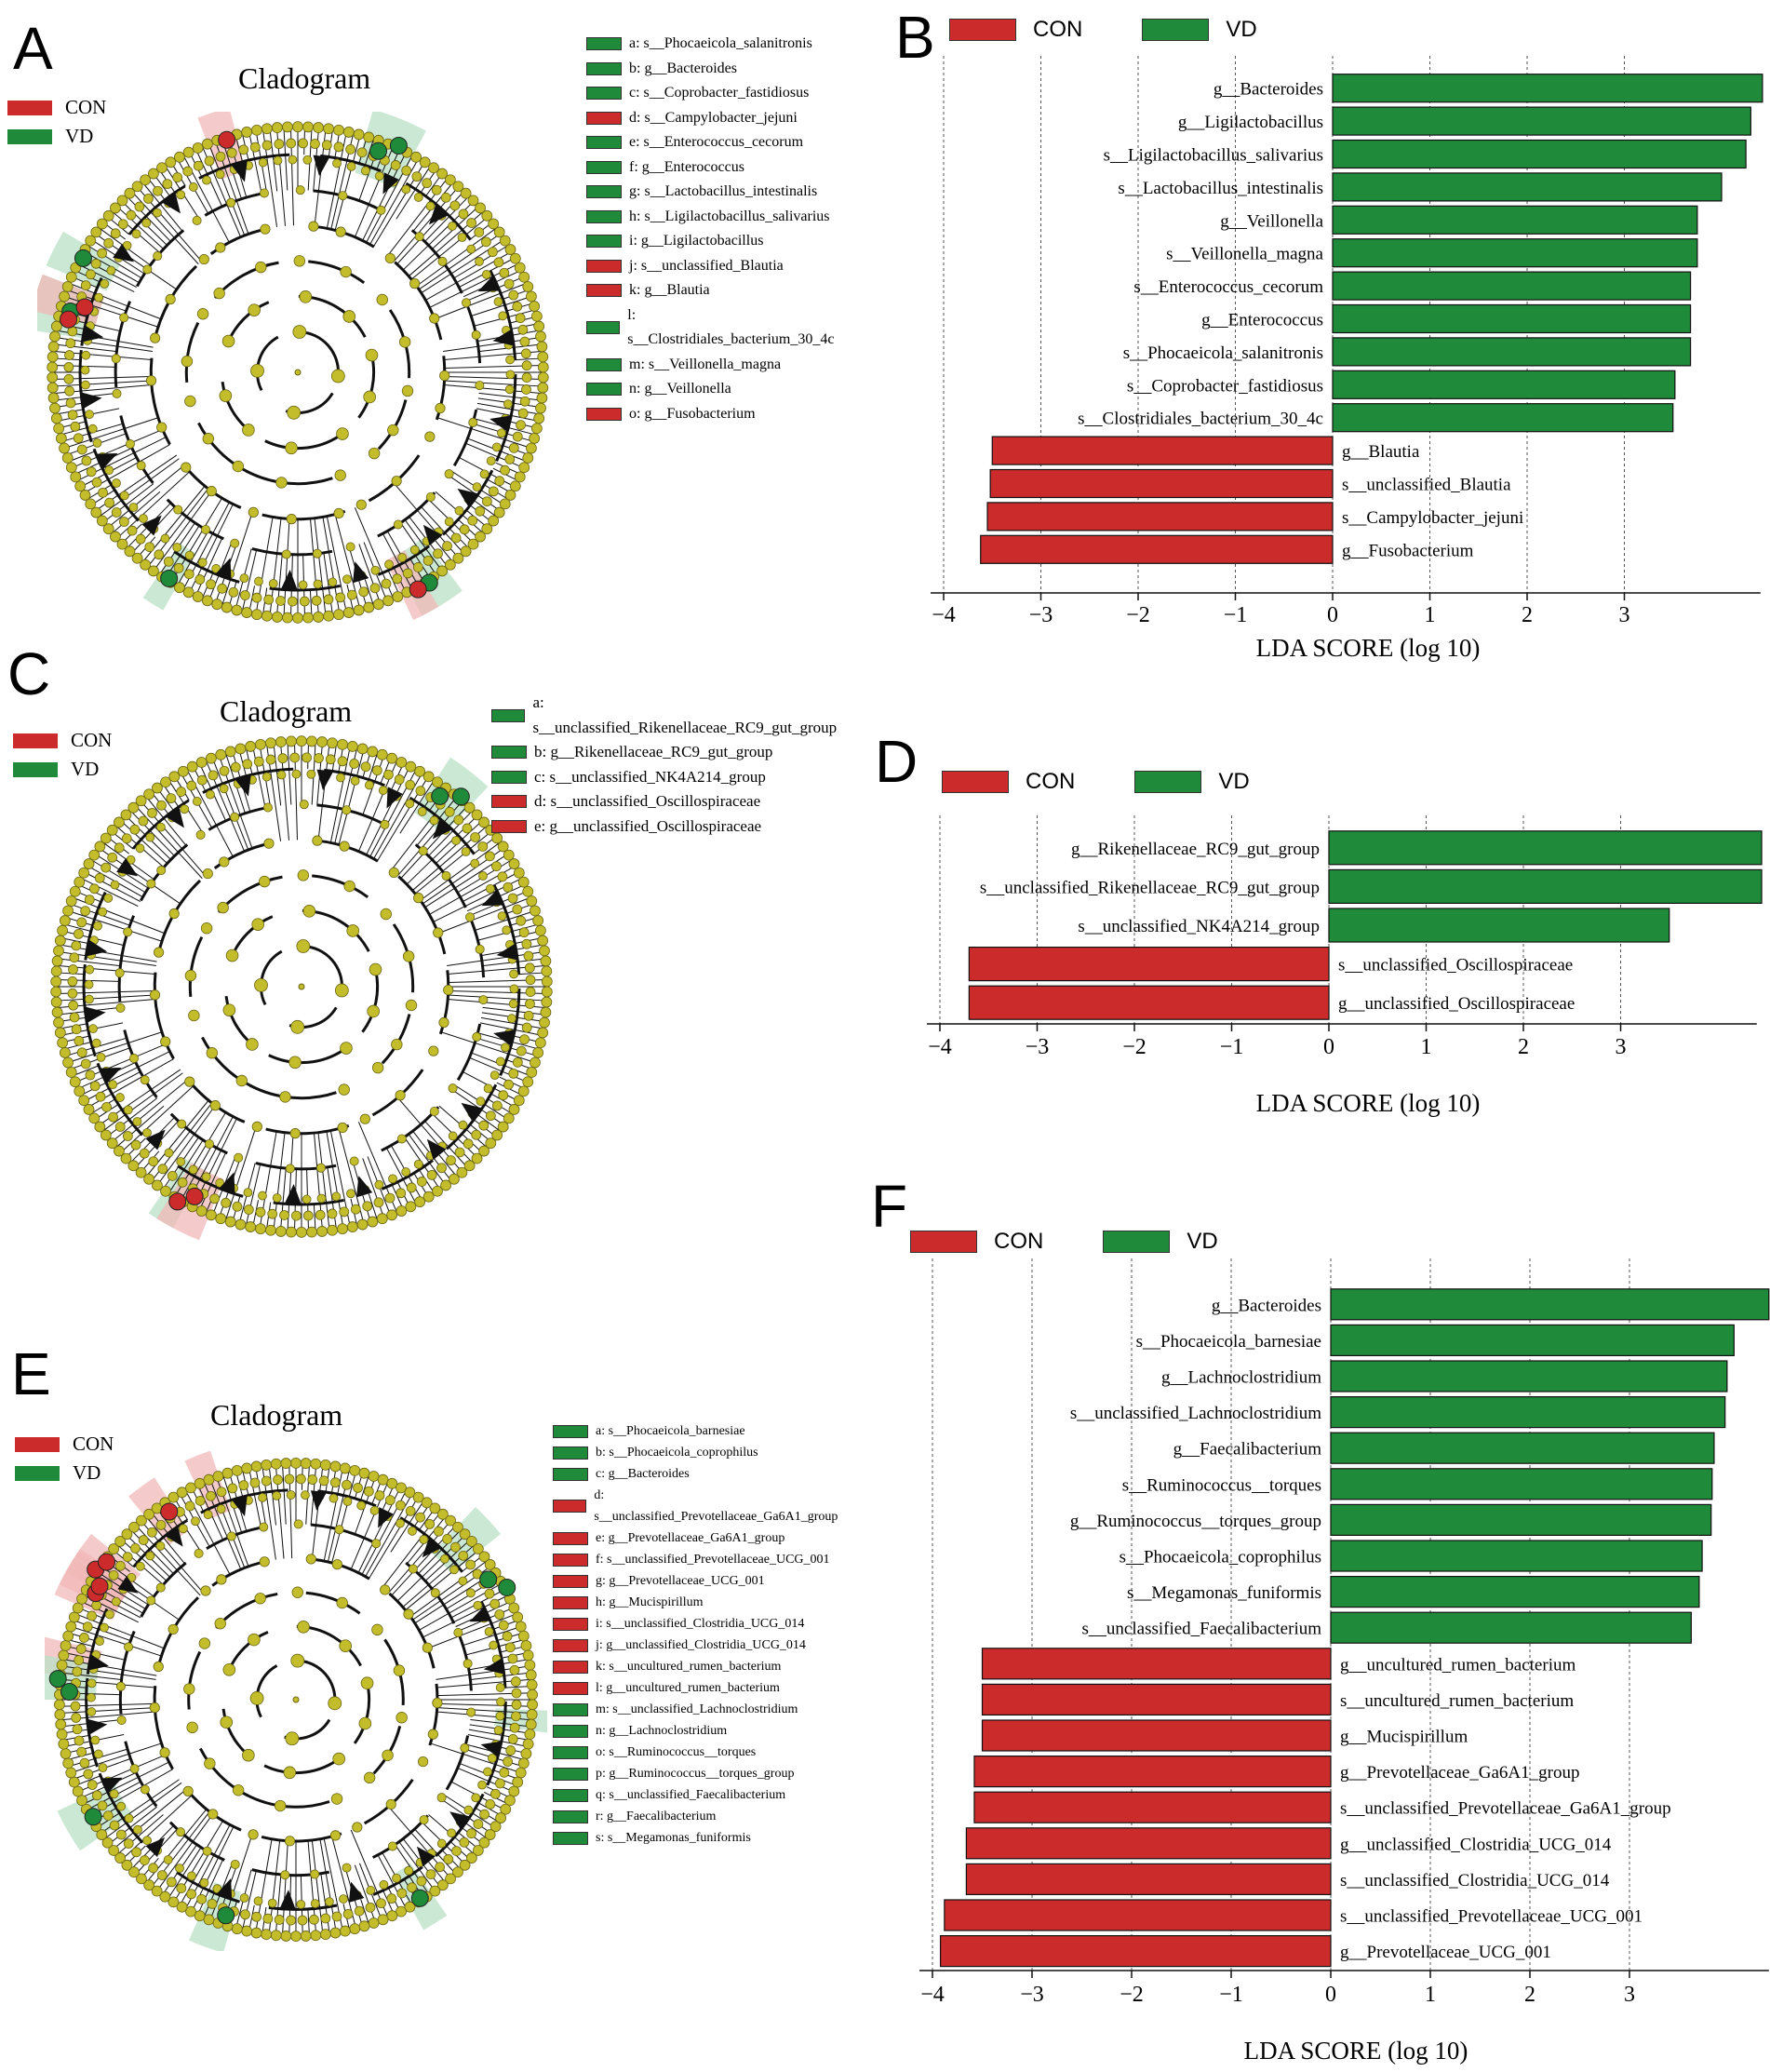  What do you see at coordinates (1356, 2051) in the screenshot?
I see `x-axis-label: LDA SCORE (log 10)` at bounding box center [1356, 2051].